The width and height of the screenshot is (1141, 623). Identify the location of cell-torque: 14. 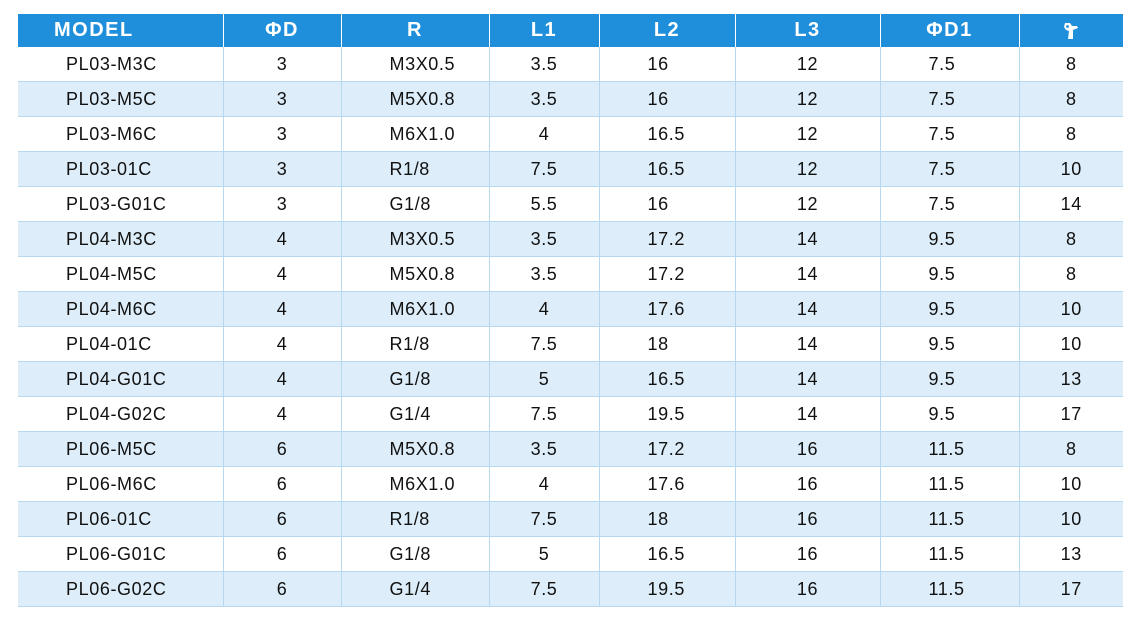
(1071, 204).